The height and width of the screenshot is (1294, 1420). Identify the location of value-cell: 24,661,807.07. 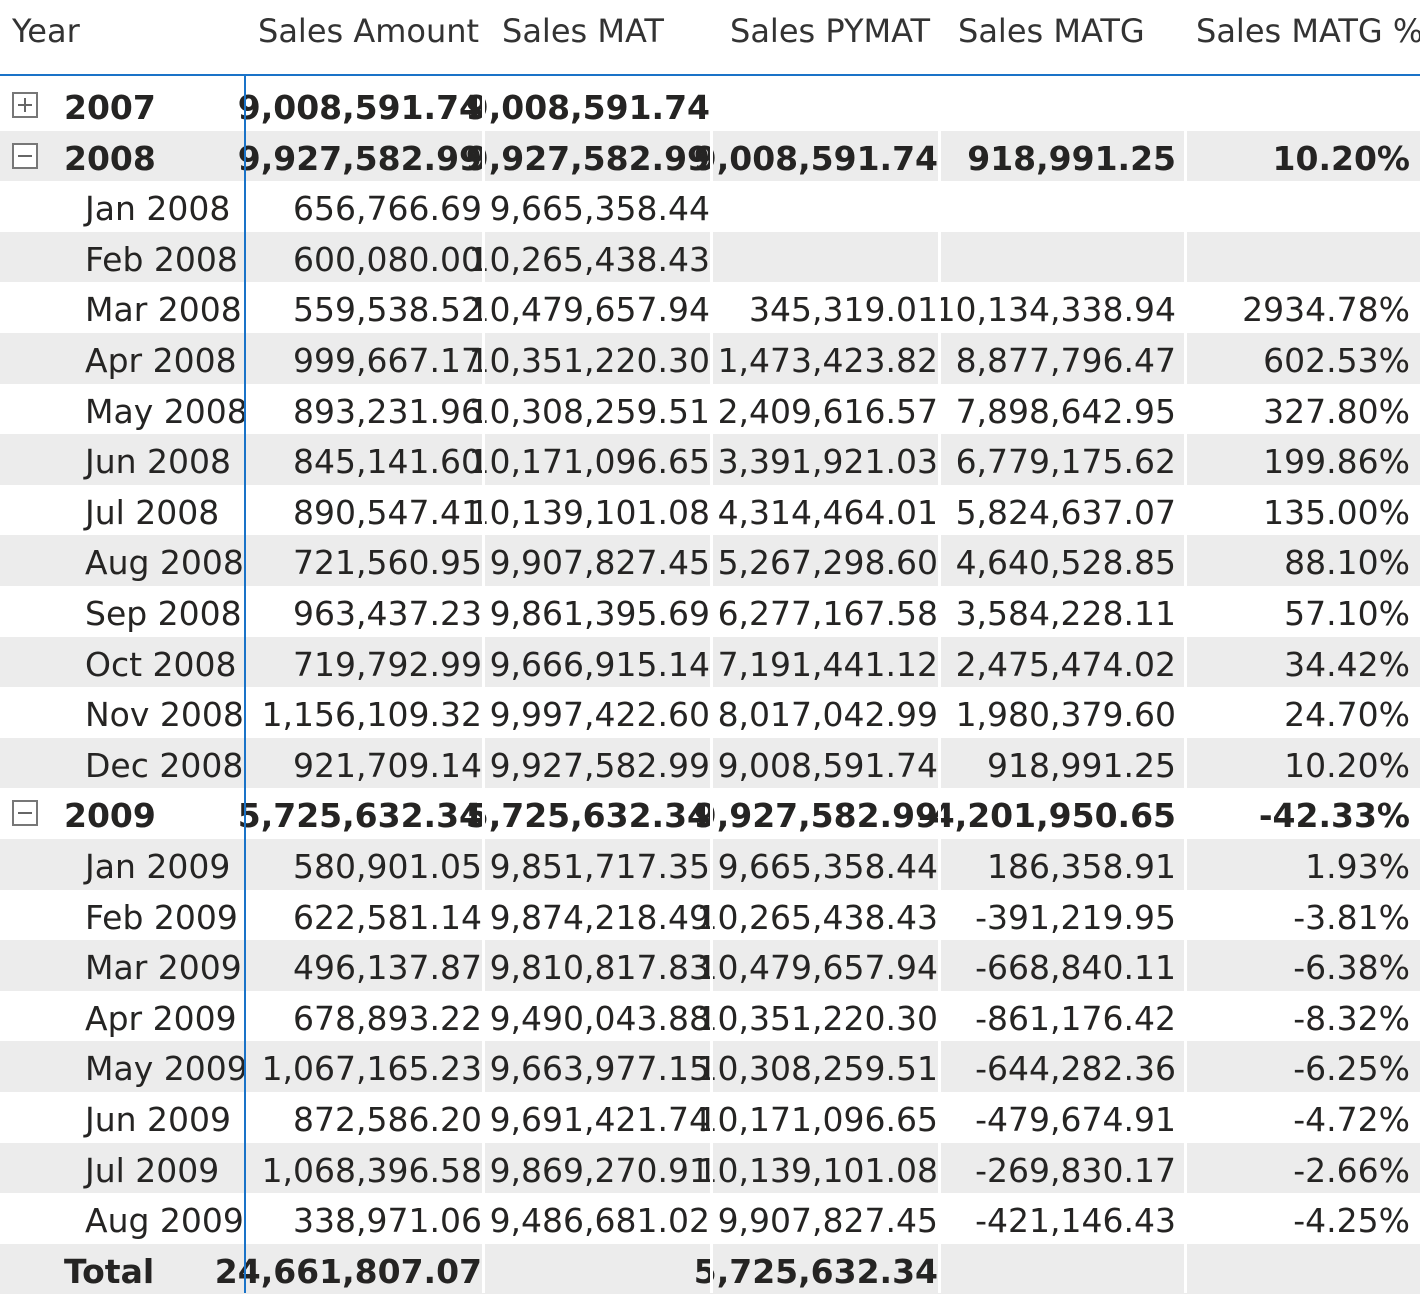
(348, 1271).